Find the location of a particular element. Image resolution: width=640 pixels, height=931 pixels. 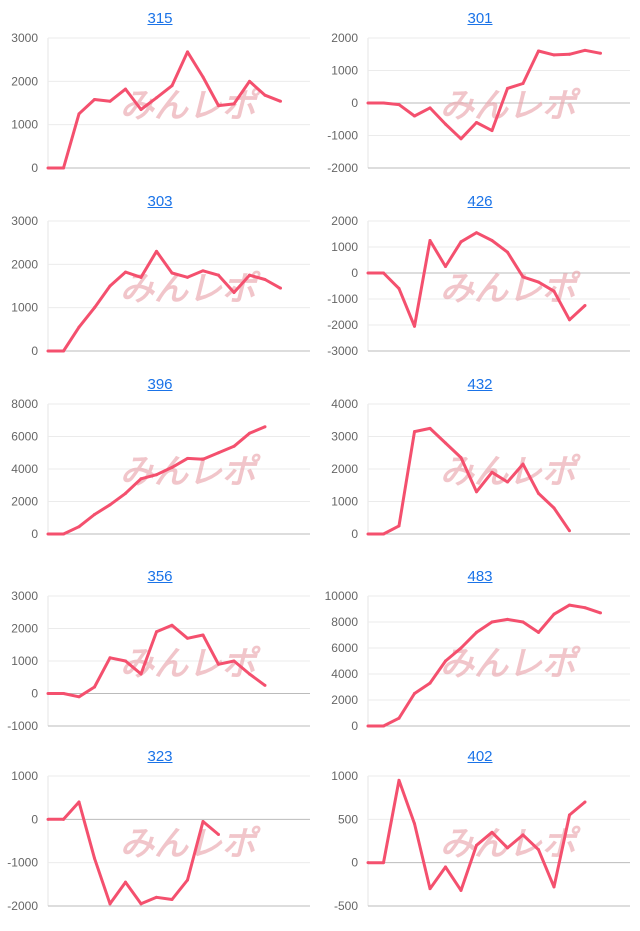

watermark-logo: みんレポ is located at coordinates (510, 106).